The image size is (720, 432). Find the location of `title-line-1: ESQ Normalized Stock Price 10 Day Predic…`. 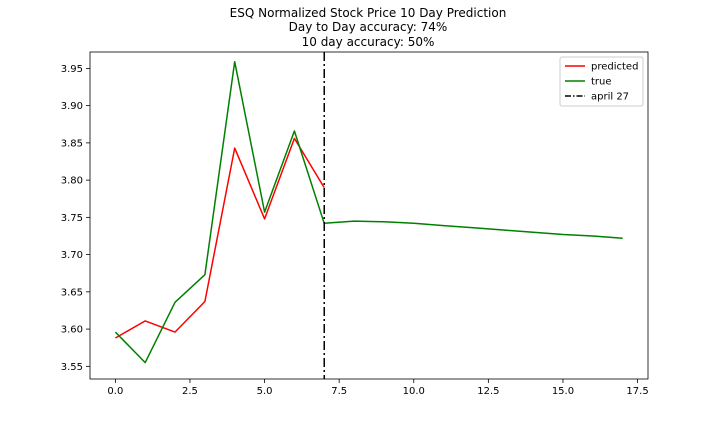

title-line-1: ESQ Normalized Stock Price 10 Day Predic… is located at coordinates (368, 13).